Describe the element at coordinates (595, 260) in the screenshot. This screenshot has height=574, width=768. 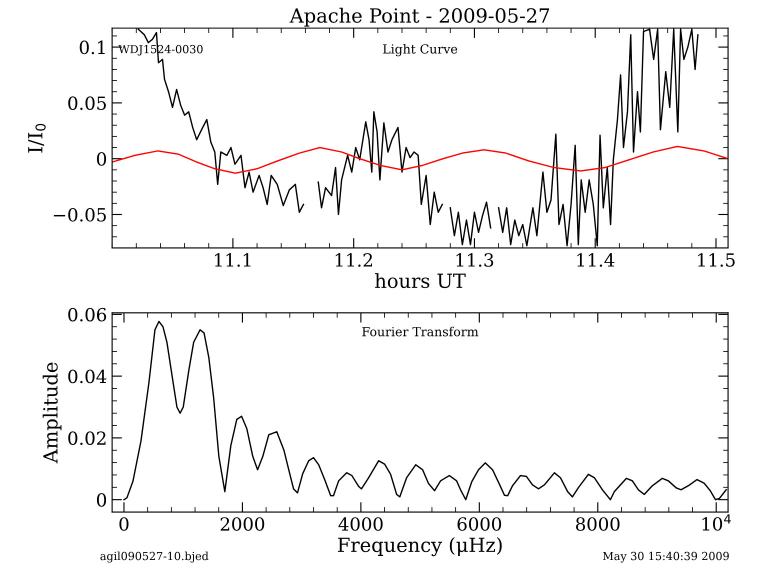
I see `x-tick-label: 11.4` at that location.